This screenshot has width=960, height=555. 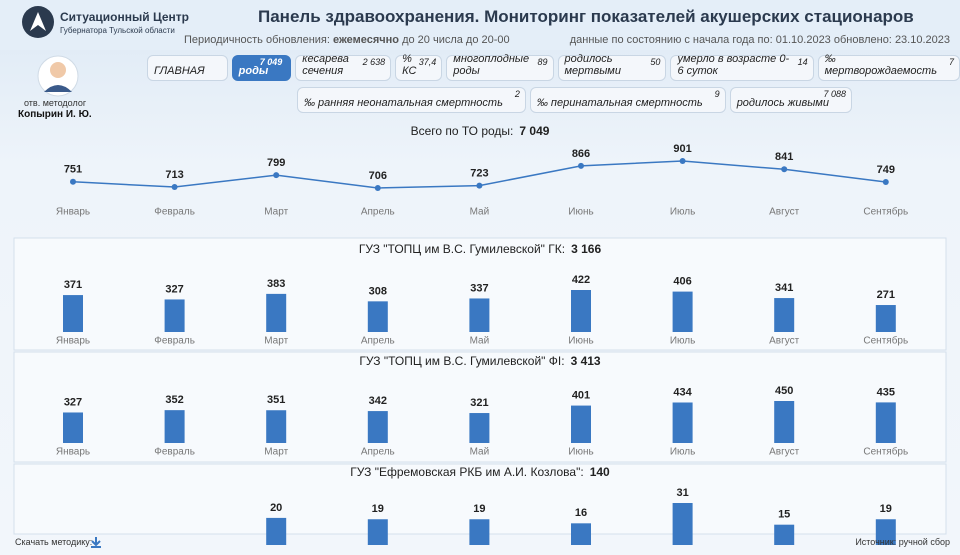 What do you see at coordinates (174, 341) in the screenshot?
I see `x-tick-label: Февраль` at bounding box center [174, 341].